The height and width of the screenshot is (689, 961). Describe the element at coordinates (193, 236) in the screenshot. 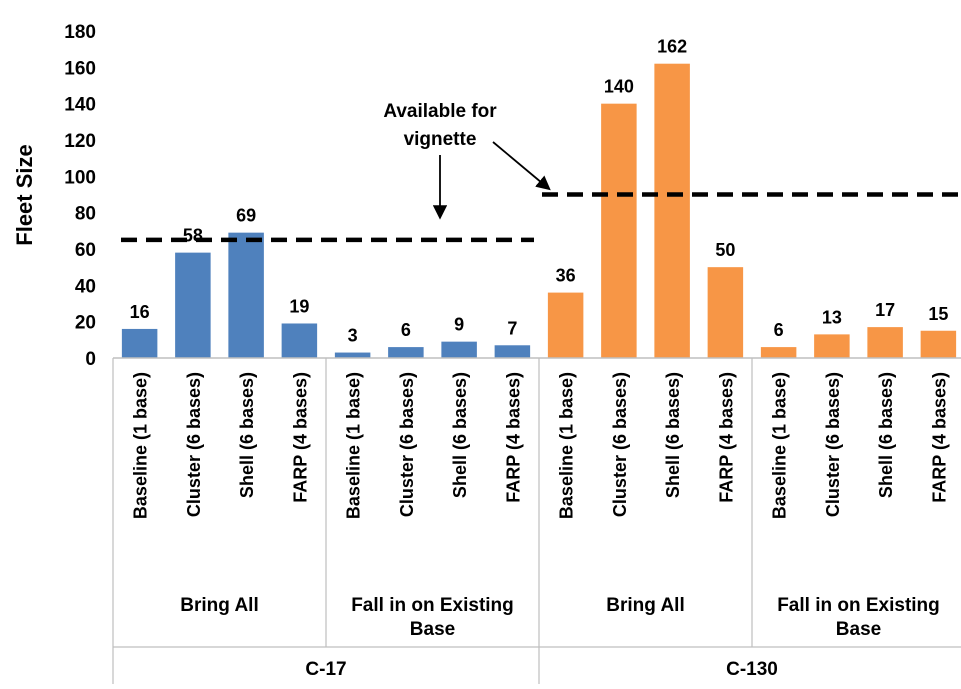

I see `data-label: 58` at that location.